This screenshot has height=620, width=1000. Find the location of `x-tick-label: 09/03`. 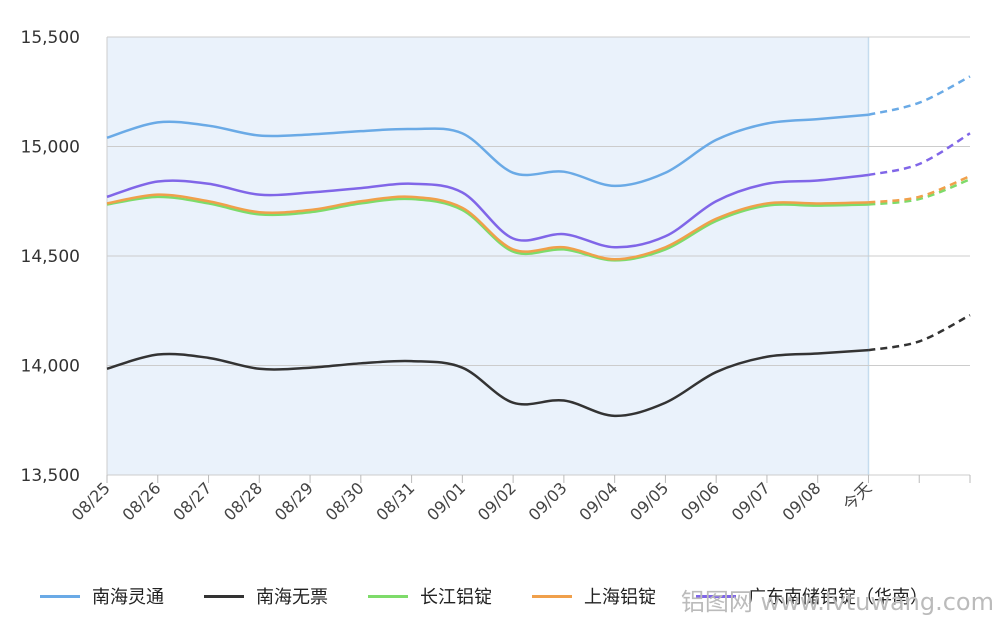

x-tick-label: 09/03 is located at coordinates (548, 501).